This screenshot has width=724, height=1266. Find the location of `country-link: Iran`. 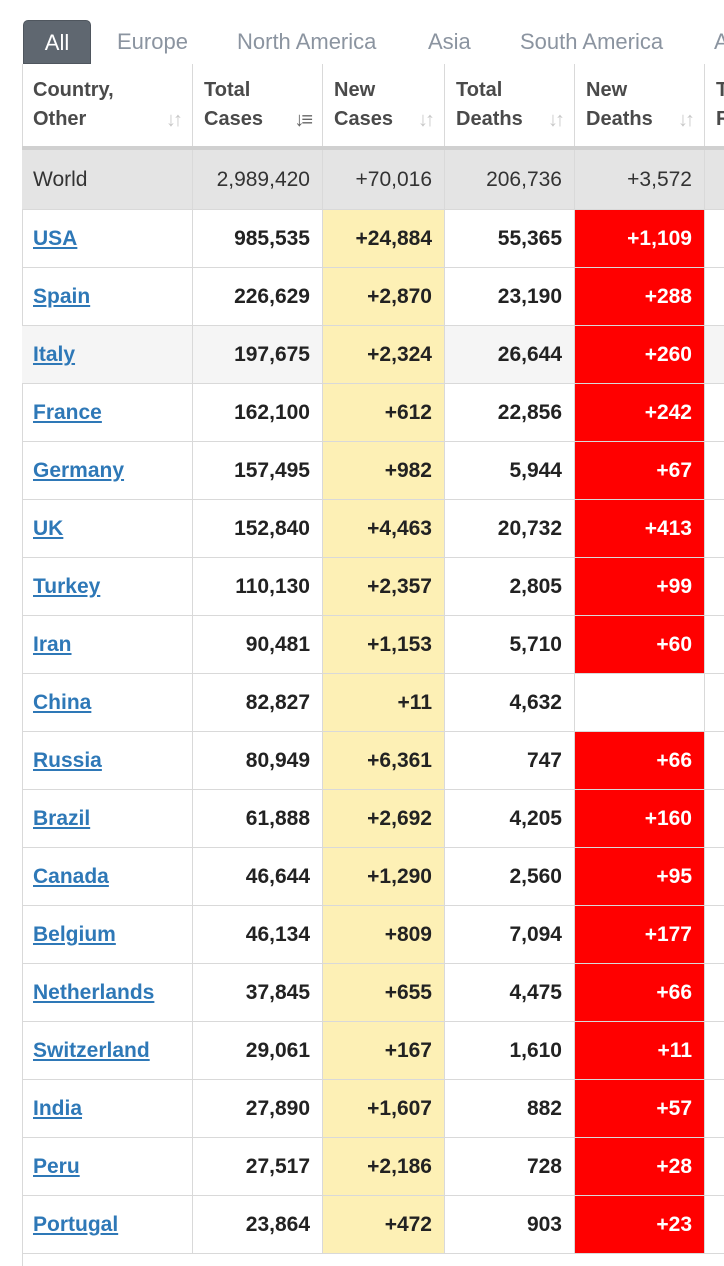

country-link: Iran is located at coordinates (52, 644).